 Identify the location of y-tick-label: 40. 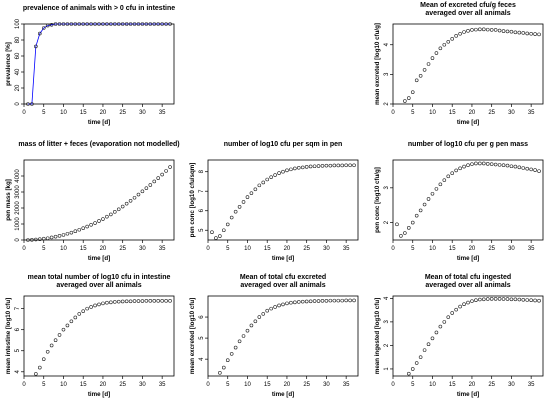
(18, 71).